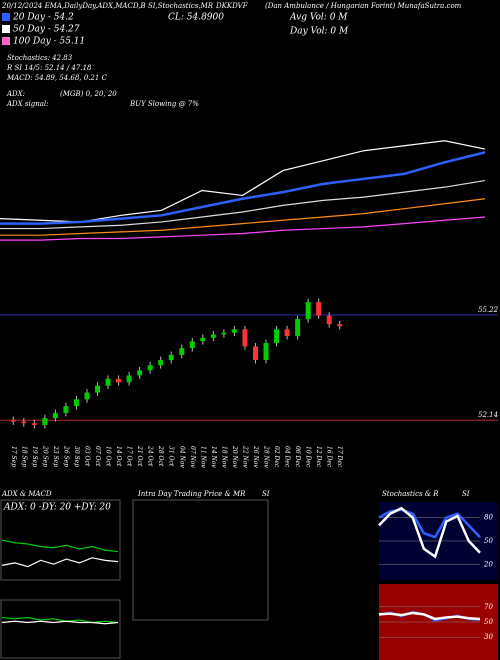  What do you see at coordinates (86, 456) in the screenshot?
I see `x-tick-label: 03 Oct` at bounding box center [86, 456].